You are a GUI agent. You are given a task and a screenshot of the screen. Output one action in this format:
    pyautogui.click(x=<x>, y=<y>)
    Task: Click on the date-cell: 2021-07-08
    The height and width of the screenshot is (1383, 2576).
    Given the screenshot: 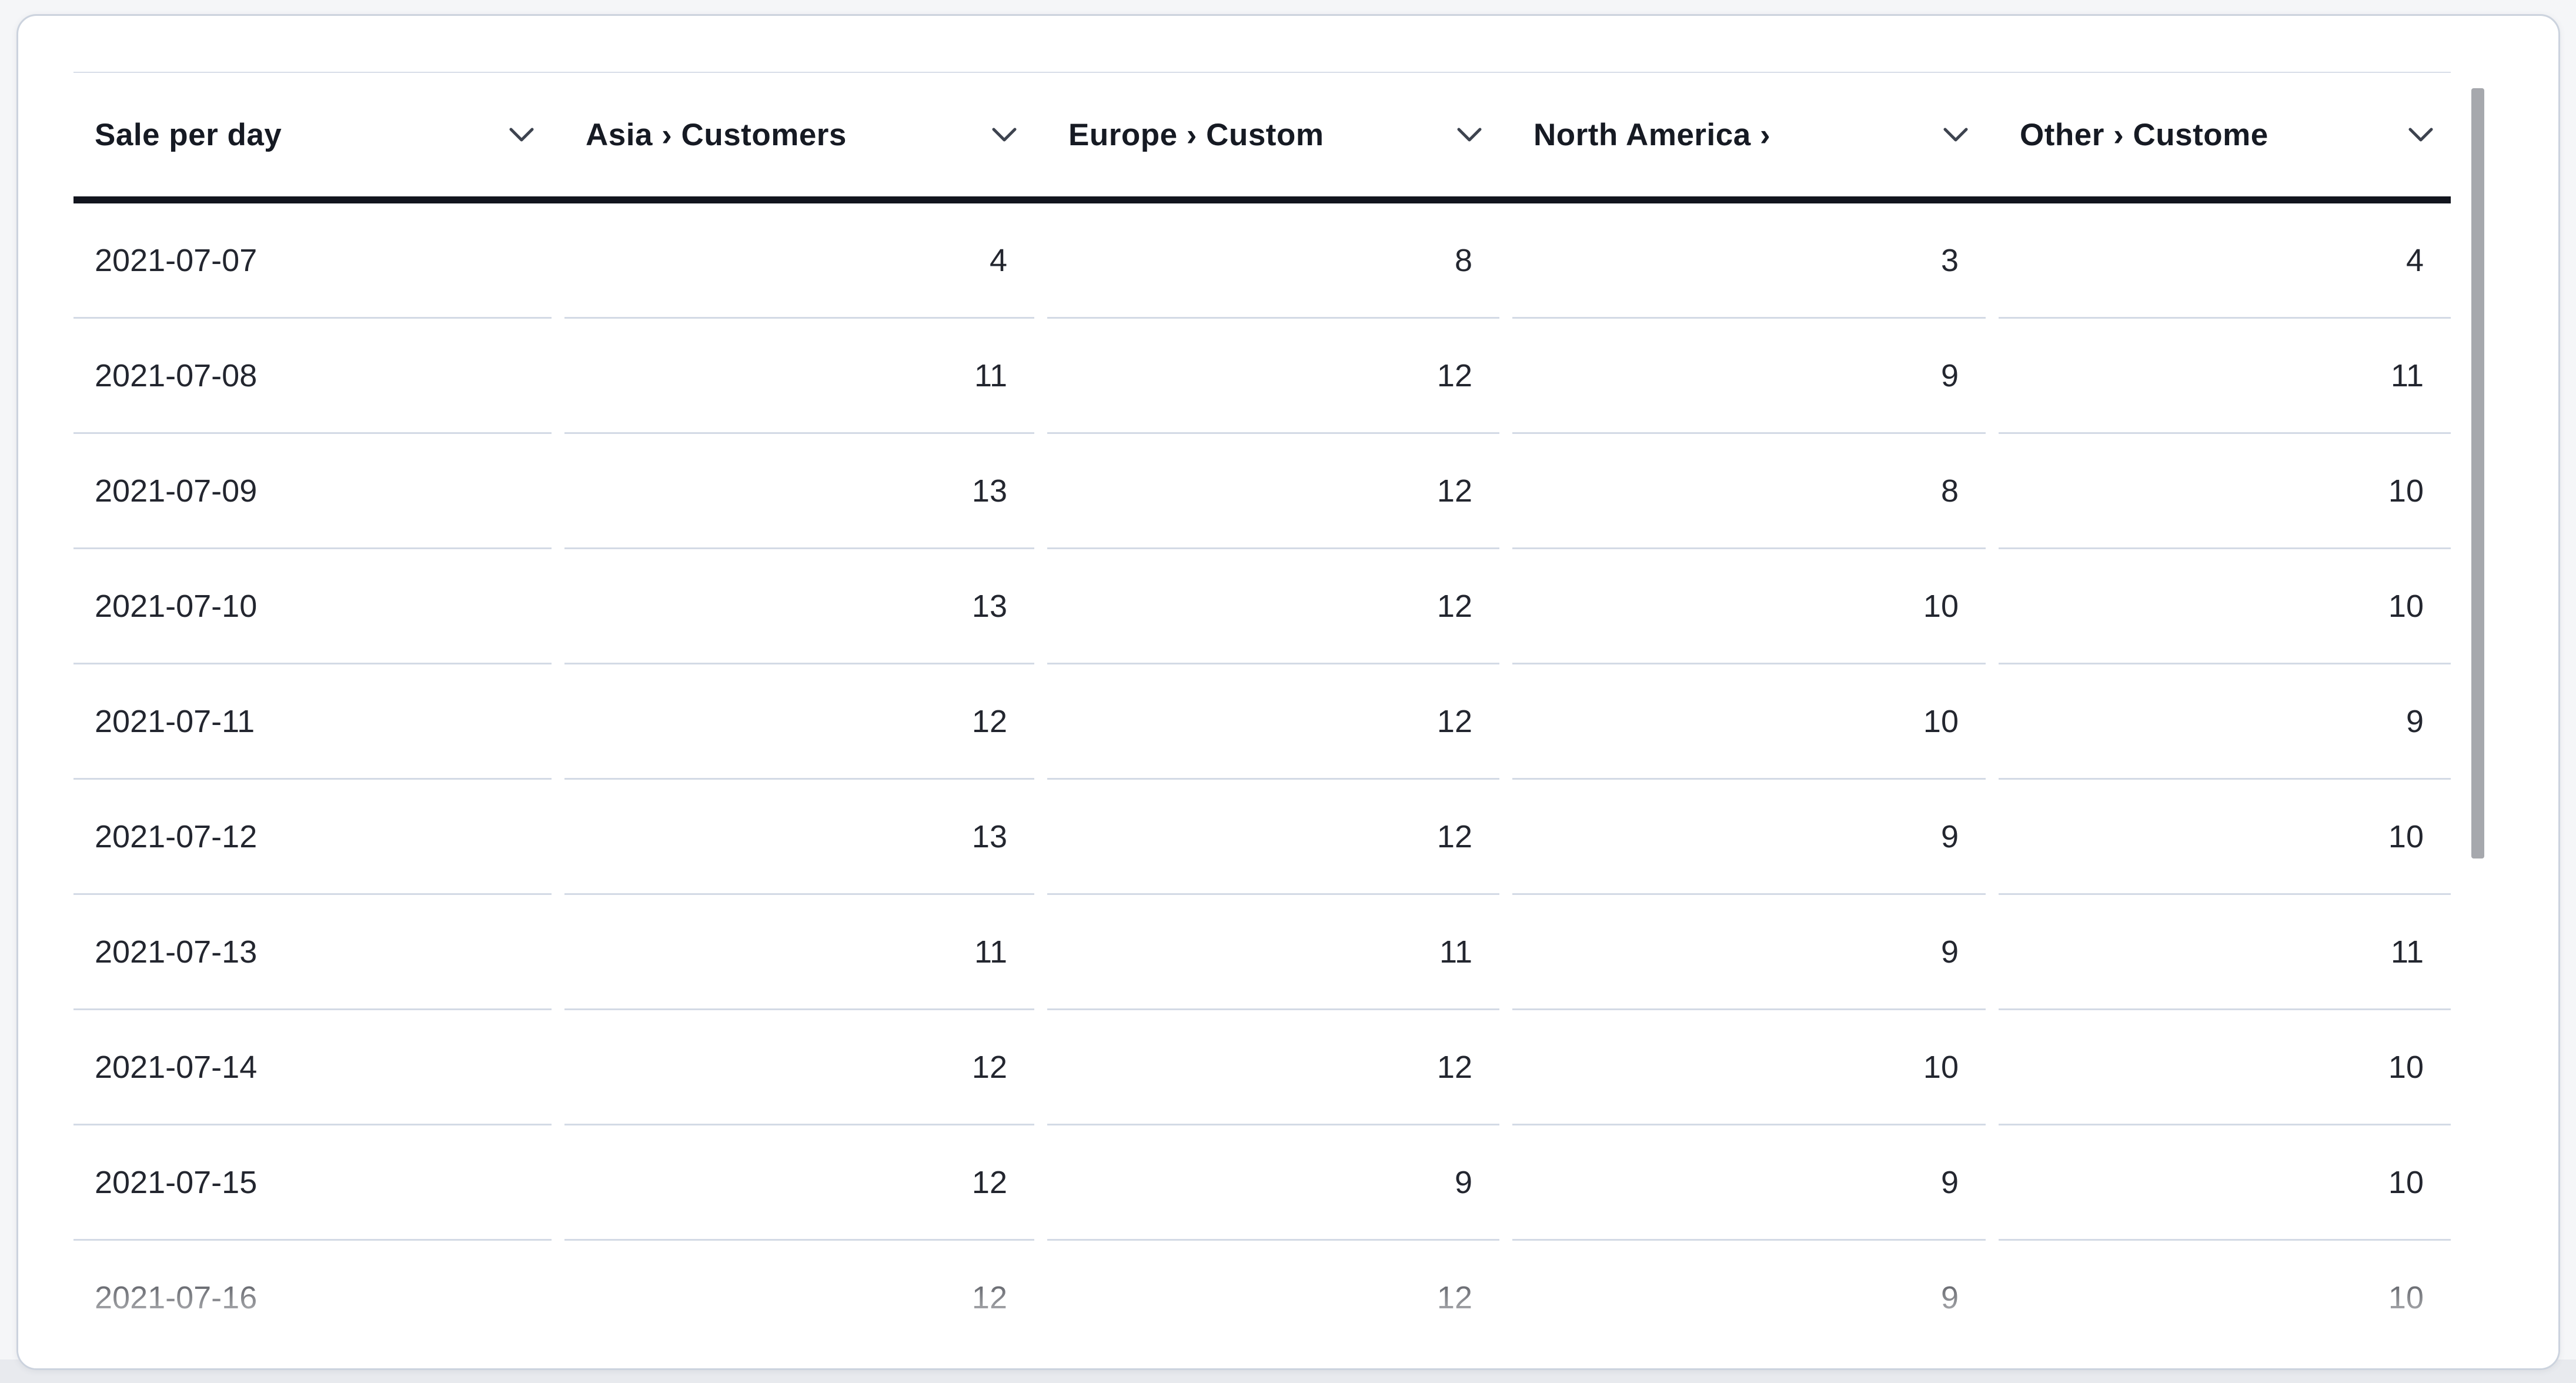 What is the action you would take?
    pyautogui.click(x=312, y=376)
    